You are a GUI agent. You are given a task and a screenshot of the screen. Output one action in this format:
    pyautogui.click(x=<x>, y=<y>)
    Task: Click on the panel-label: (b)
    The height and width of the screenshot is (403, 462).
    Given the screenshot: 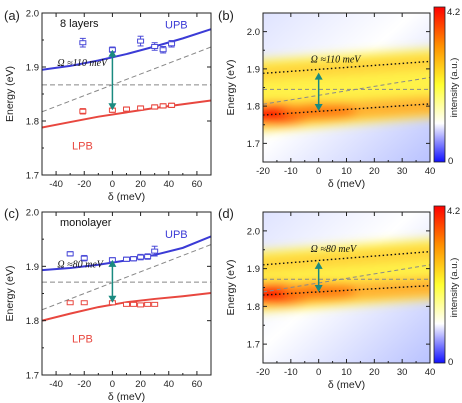 What is the action you would take?
    pyautogui.click(x=226, y=15)
    